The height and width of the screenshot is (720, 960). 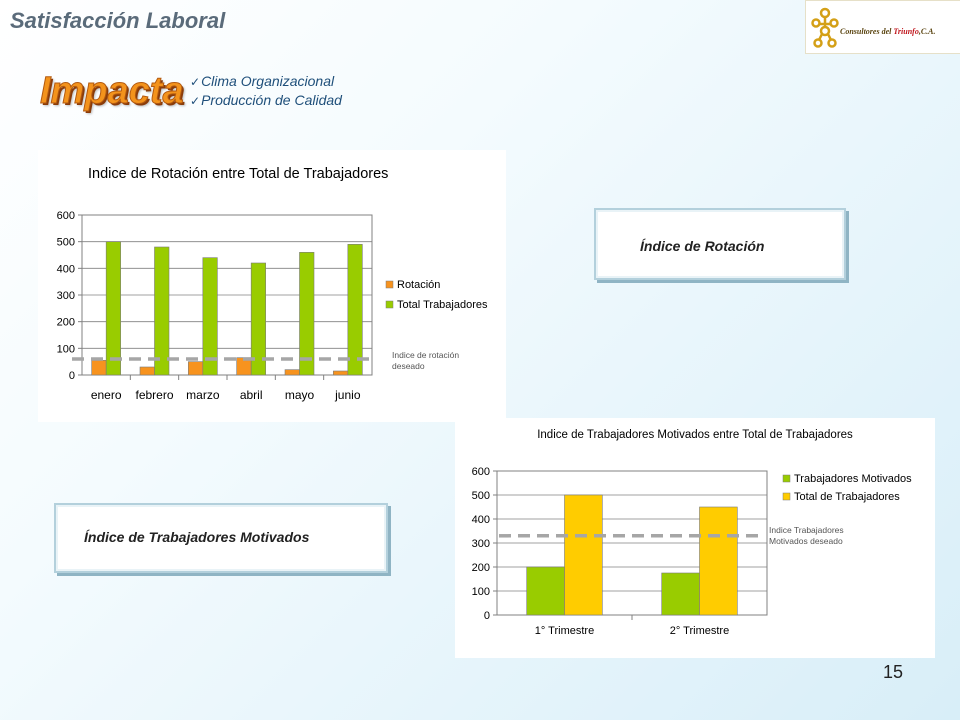 What do you see at coordinates (888, 31) in the screenshot?
I see `logo-text: Consultores del Triunfo,C.A.` at bounding box center [888, 31].